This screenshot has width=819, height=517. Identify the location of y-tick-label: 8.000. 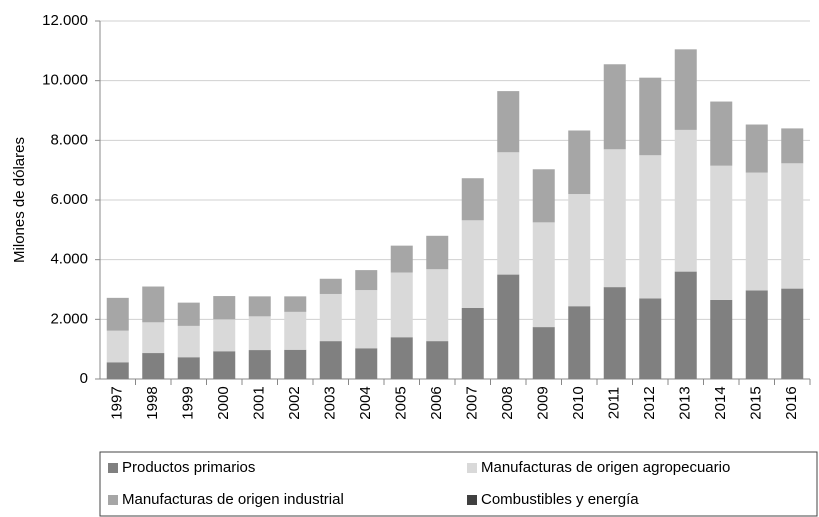
(69, 139).